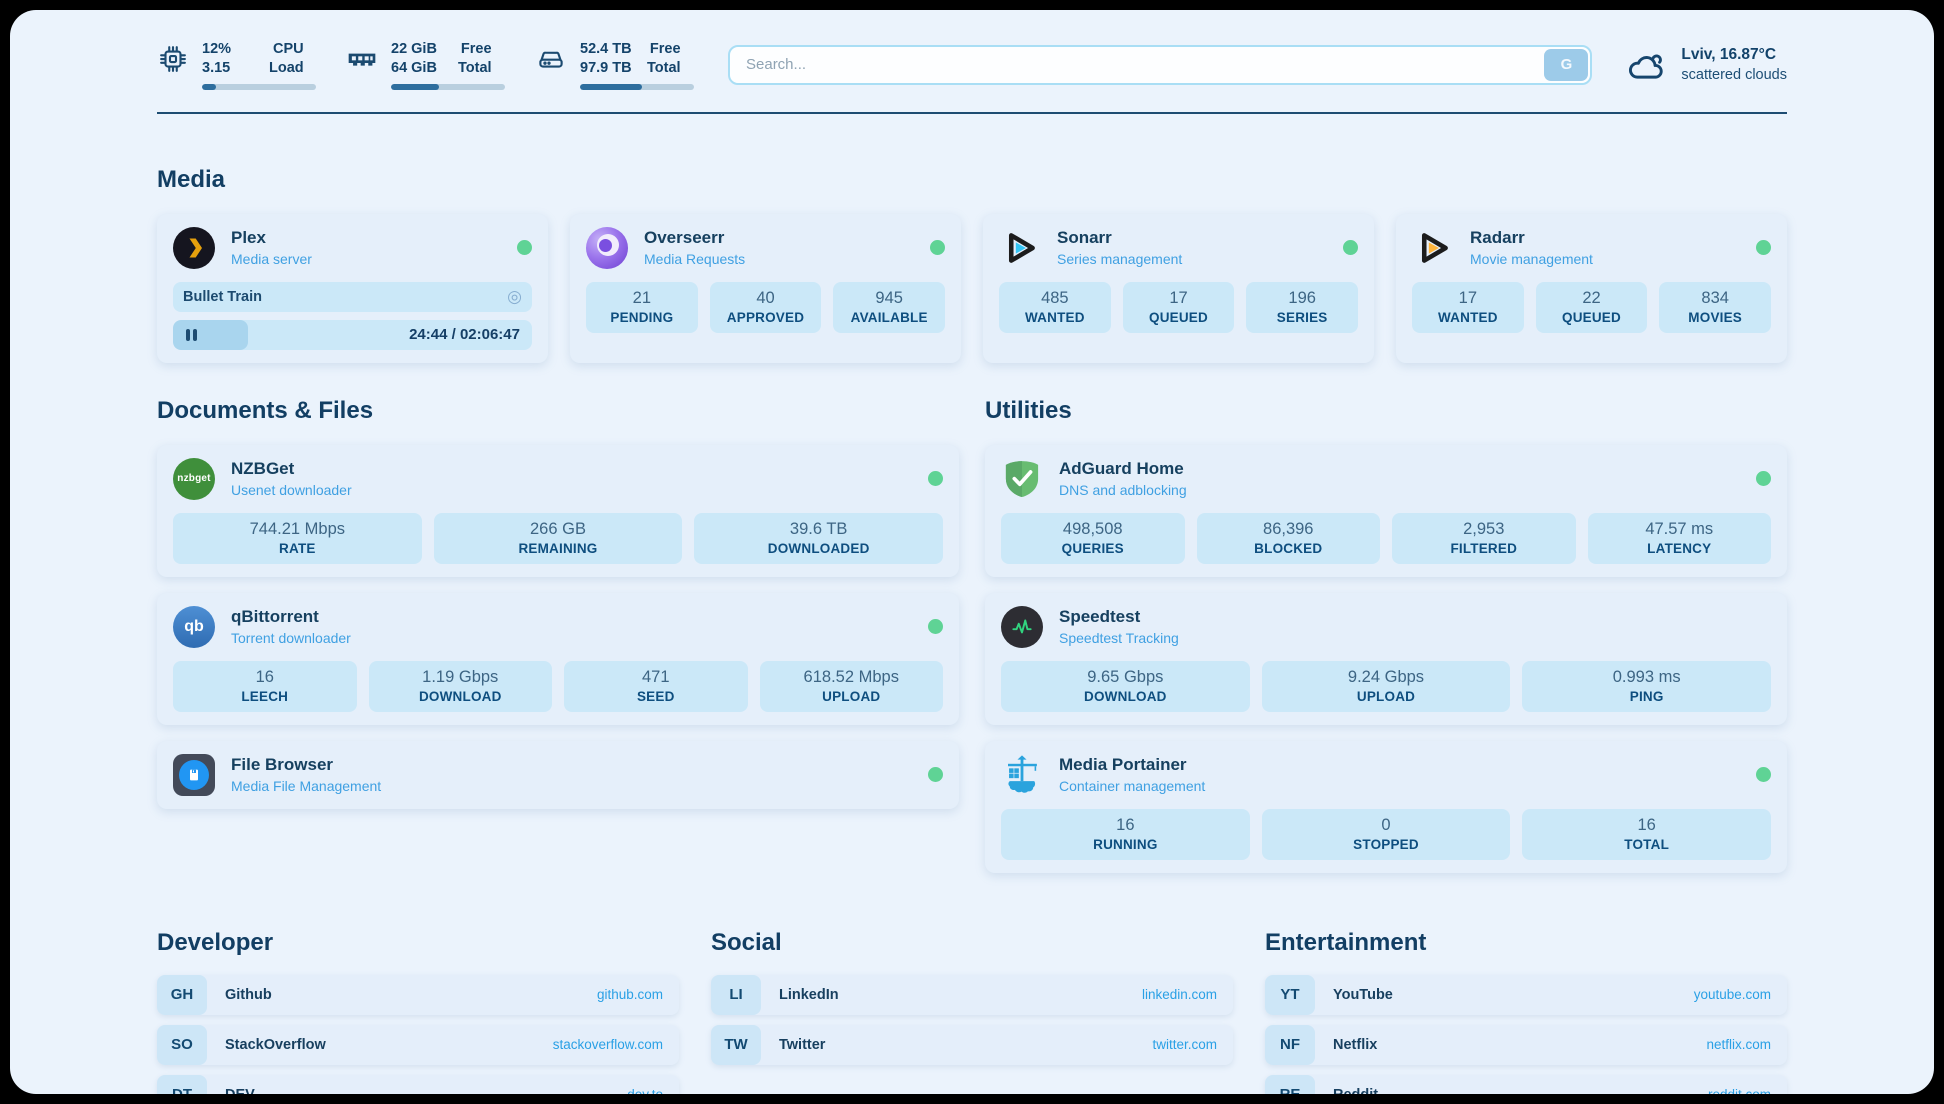  I want to click on bookmark-url: youtube.com, so click(1732, 995).